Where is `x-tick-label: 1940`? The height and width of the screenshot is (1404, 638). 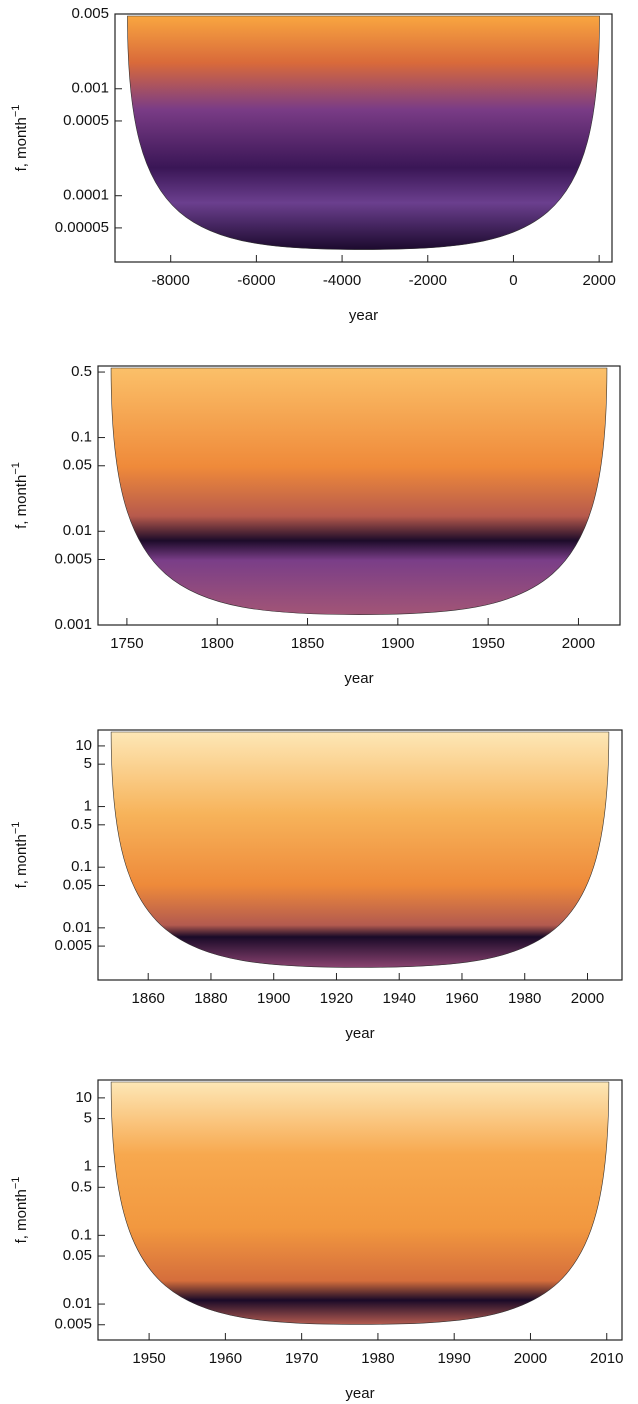 x-tick-label: 1940 is located at coordinates (399, 998).